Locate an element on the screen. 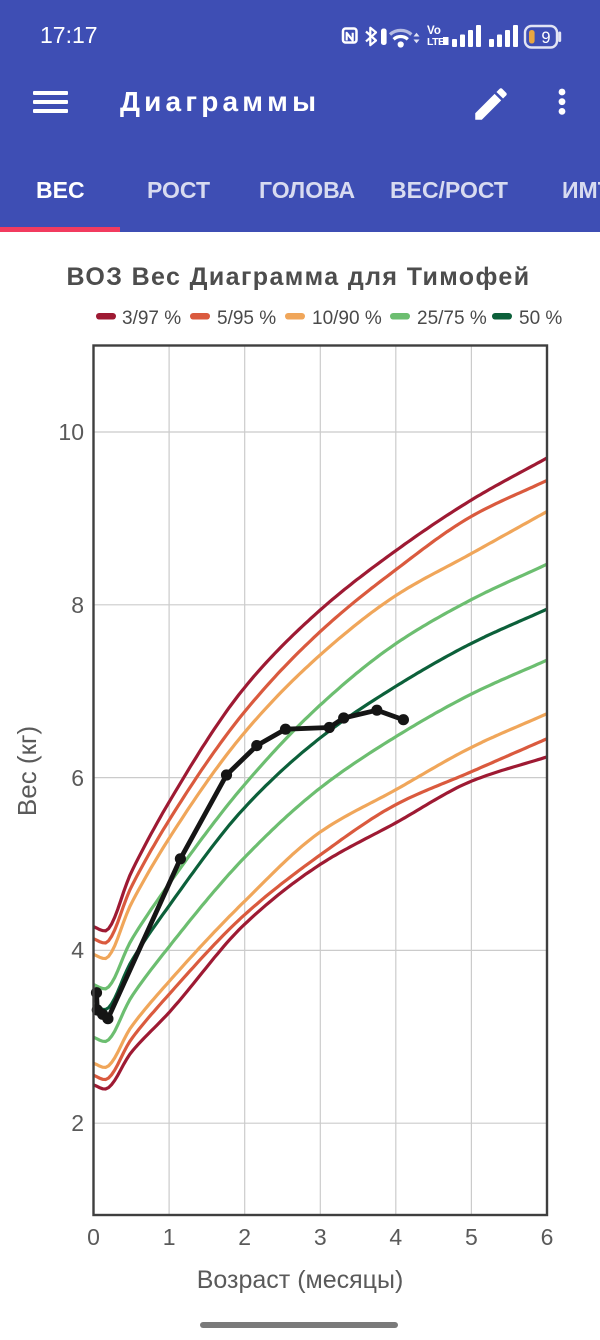  svg-text: 25/75 % is located at coordinates (452, 318).